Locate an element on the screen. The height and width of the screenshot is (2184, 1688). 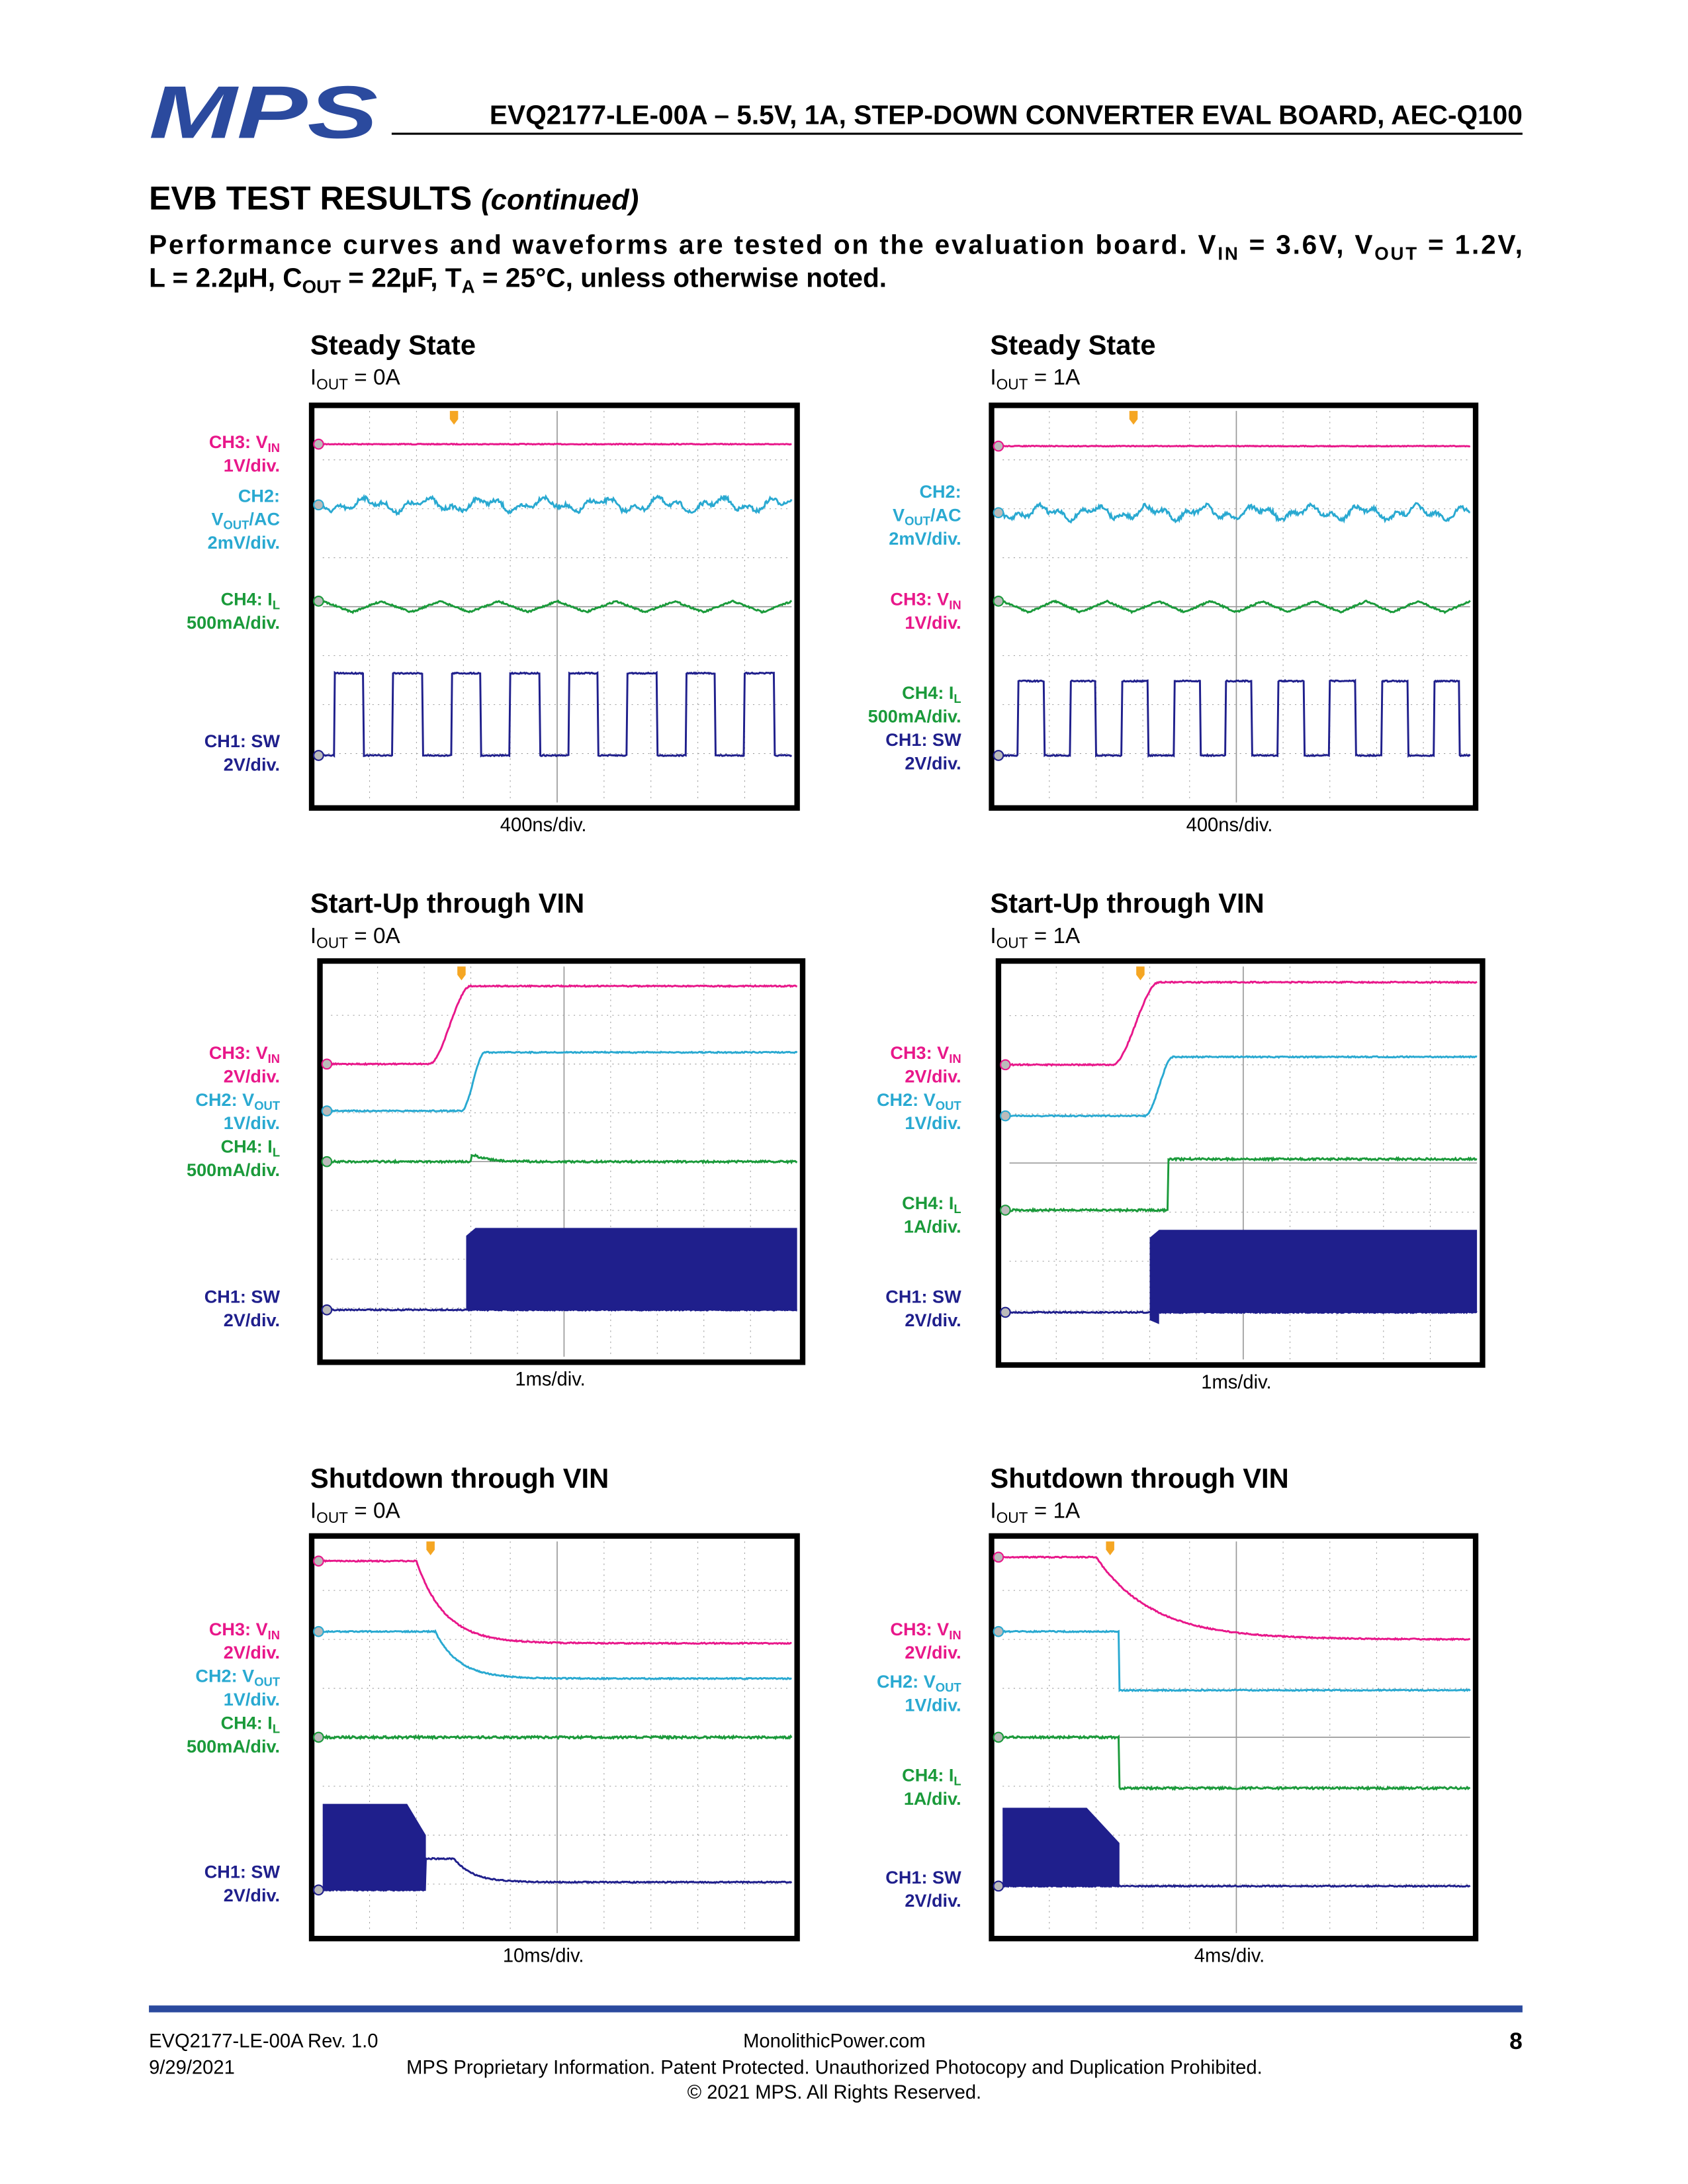
channel-label: CH2: is located at coordinates (259, 496).